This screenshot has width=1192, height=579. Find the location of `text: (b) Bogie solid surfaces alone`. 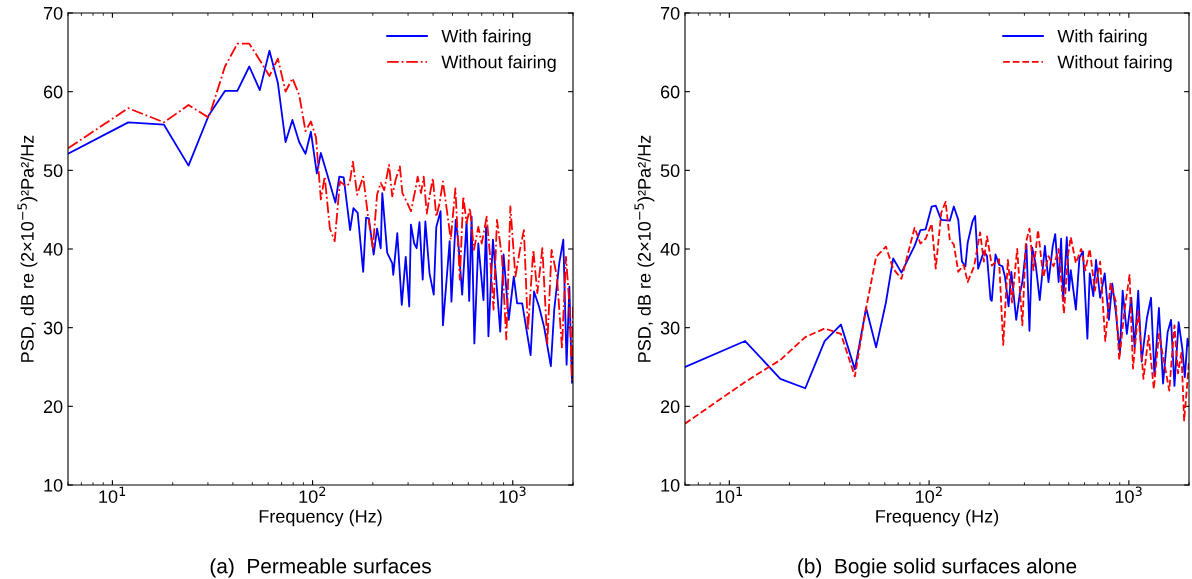

text: (b) Bogie solid surfaces alone is located at coordinates (937, 568).